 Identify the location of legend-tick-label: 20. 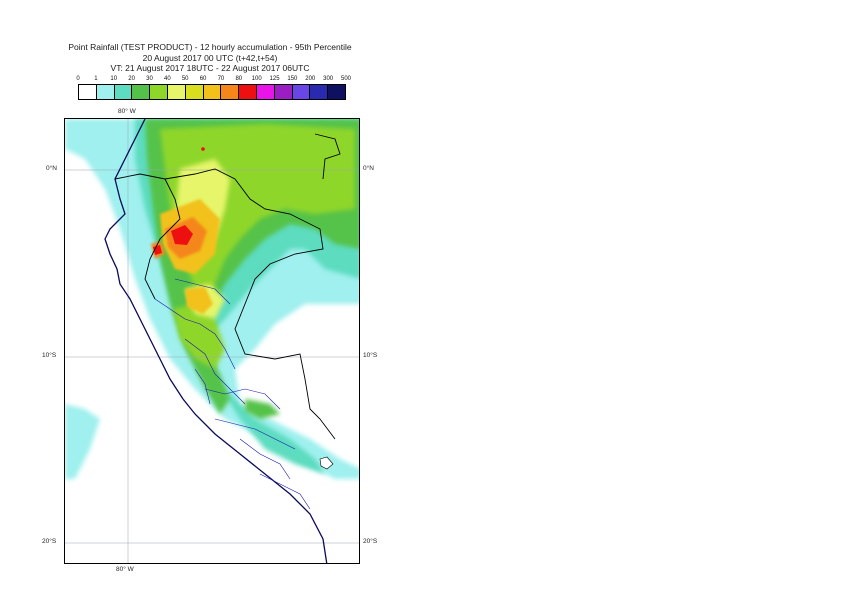
(131, 79).